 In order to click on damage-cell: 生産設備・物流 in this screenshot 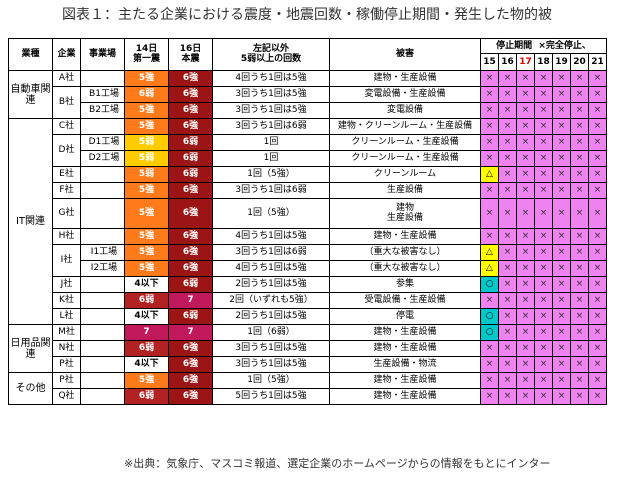, I will do `click(405, 364)`.